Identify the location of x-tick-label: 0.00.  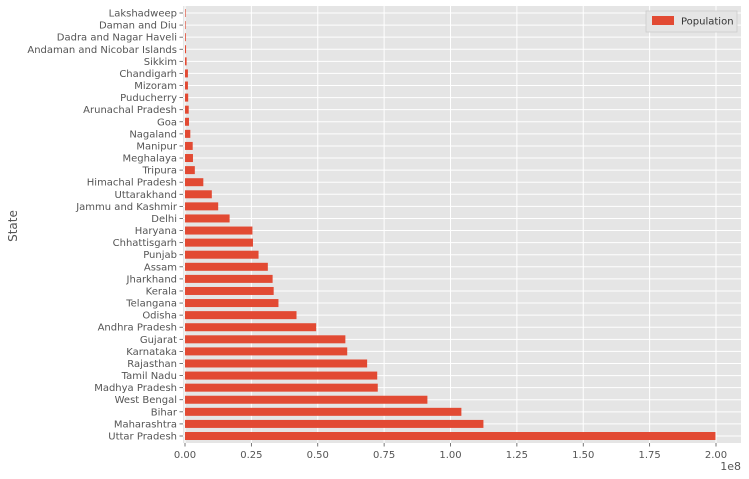
(185, 455).